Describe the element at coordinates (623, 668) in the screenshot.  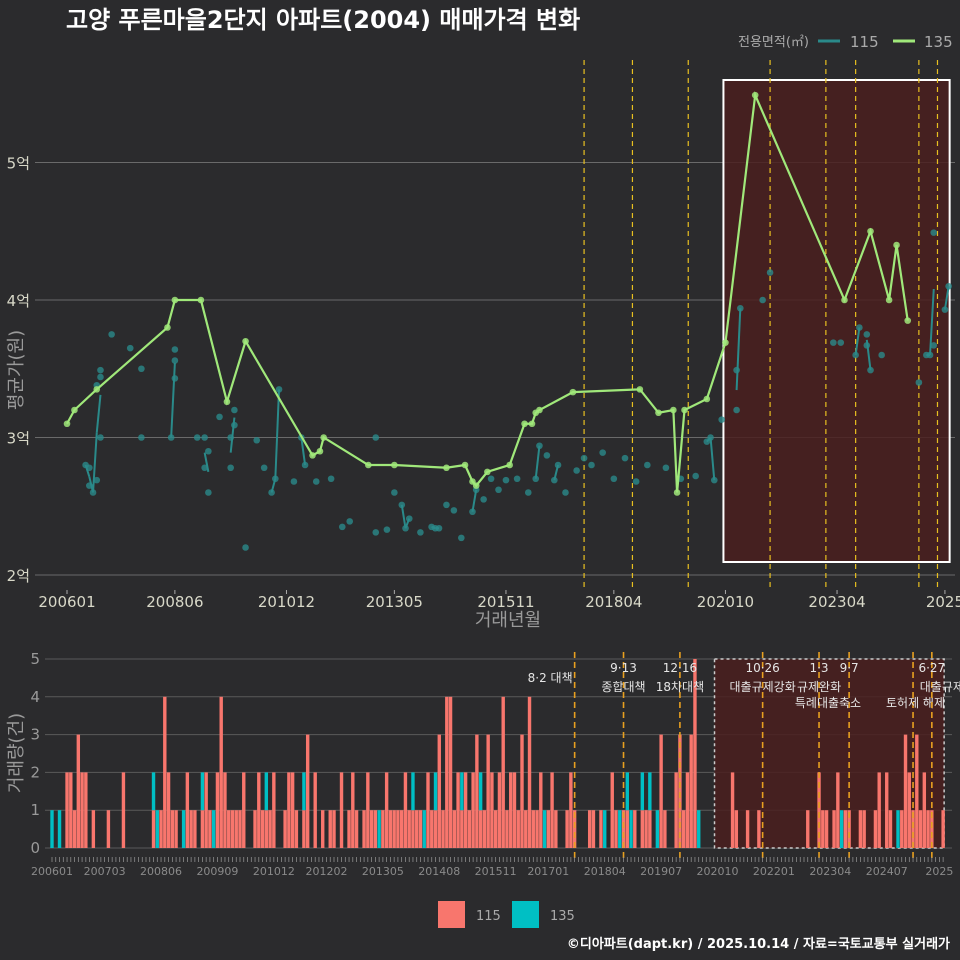
I see `policy-date: 9·13` at that location.